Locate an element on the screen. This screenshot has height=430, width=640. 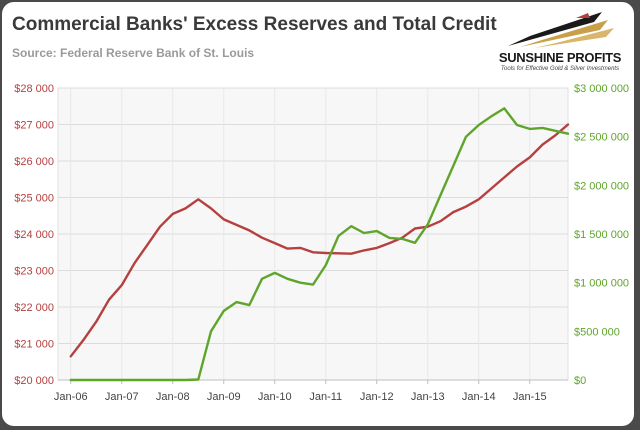
logo-name: SUNSHINE PROFITS is located at coordinates (560, 57).